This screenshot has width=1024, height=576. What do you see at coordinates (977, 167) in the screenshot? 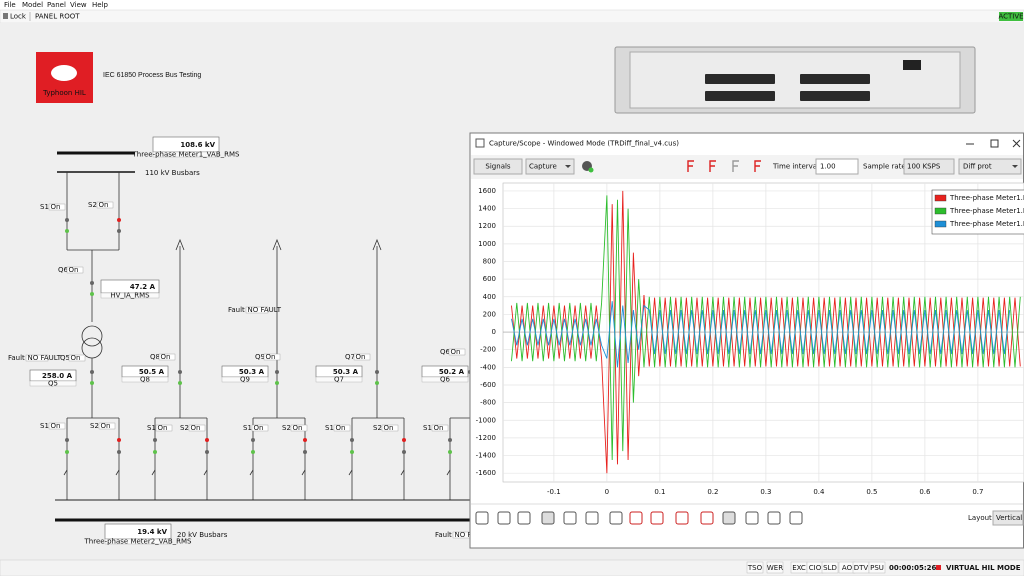
I see `mode-value: Diff prot` at bounding box center [977, 167].